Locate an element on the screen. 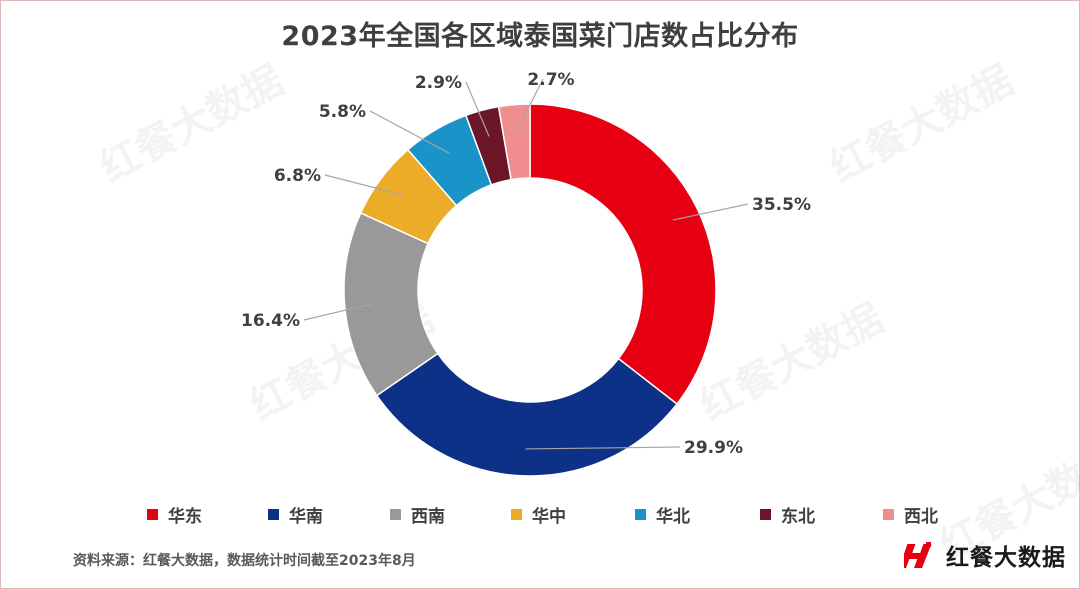 This screenshot has height=589, width=1080. data-label-华南: 29.9% is located at coordinates (713, 448).